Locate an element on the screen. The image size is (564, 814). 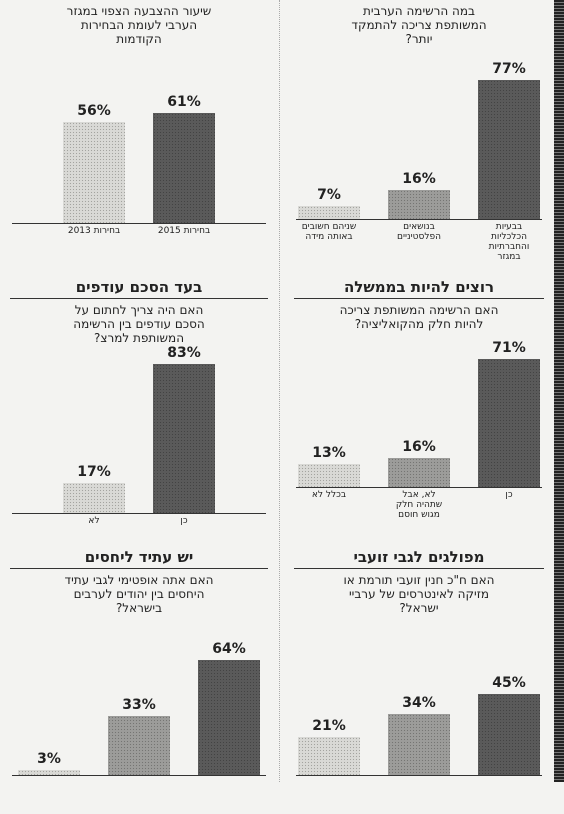
category-label: לא is located at coordinates (94, 521).